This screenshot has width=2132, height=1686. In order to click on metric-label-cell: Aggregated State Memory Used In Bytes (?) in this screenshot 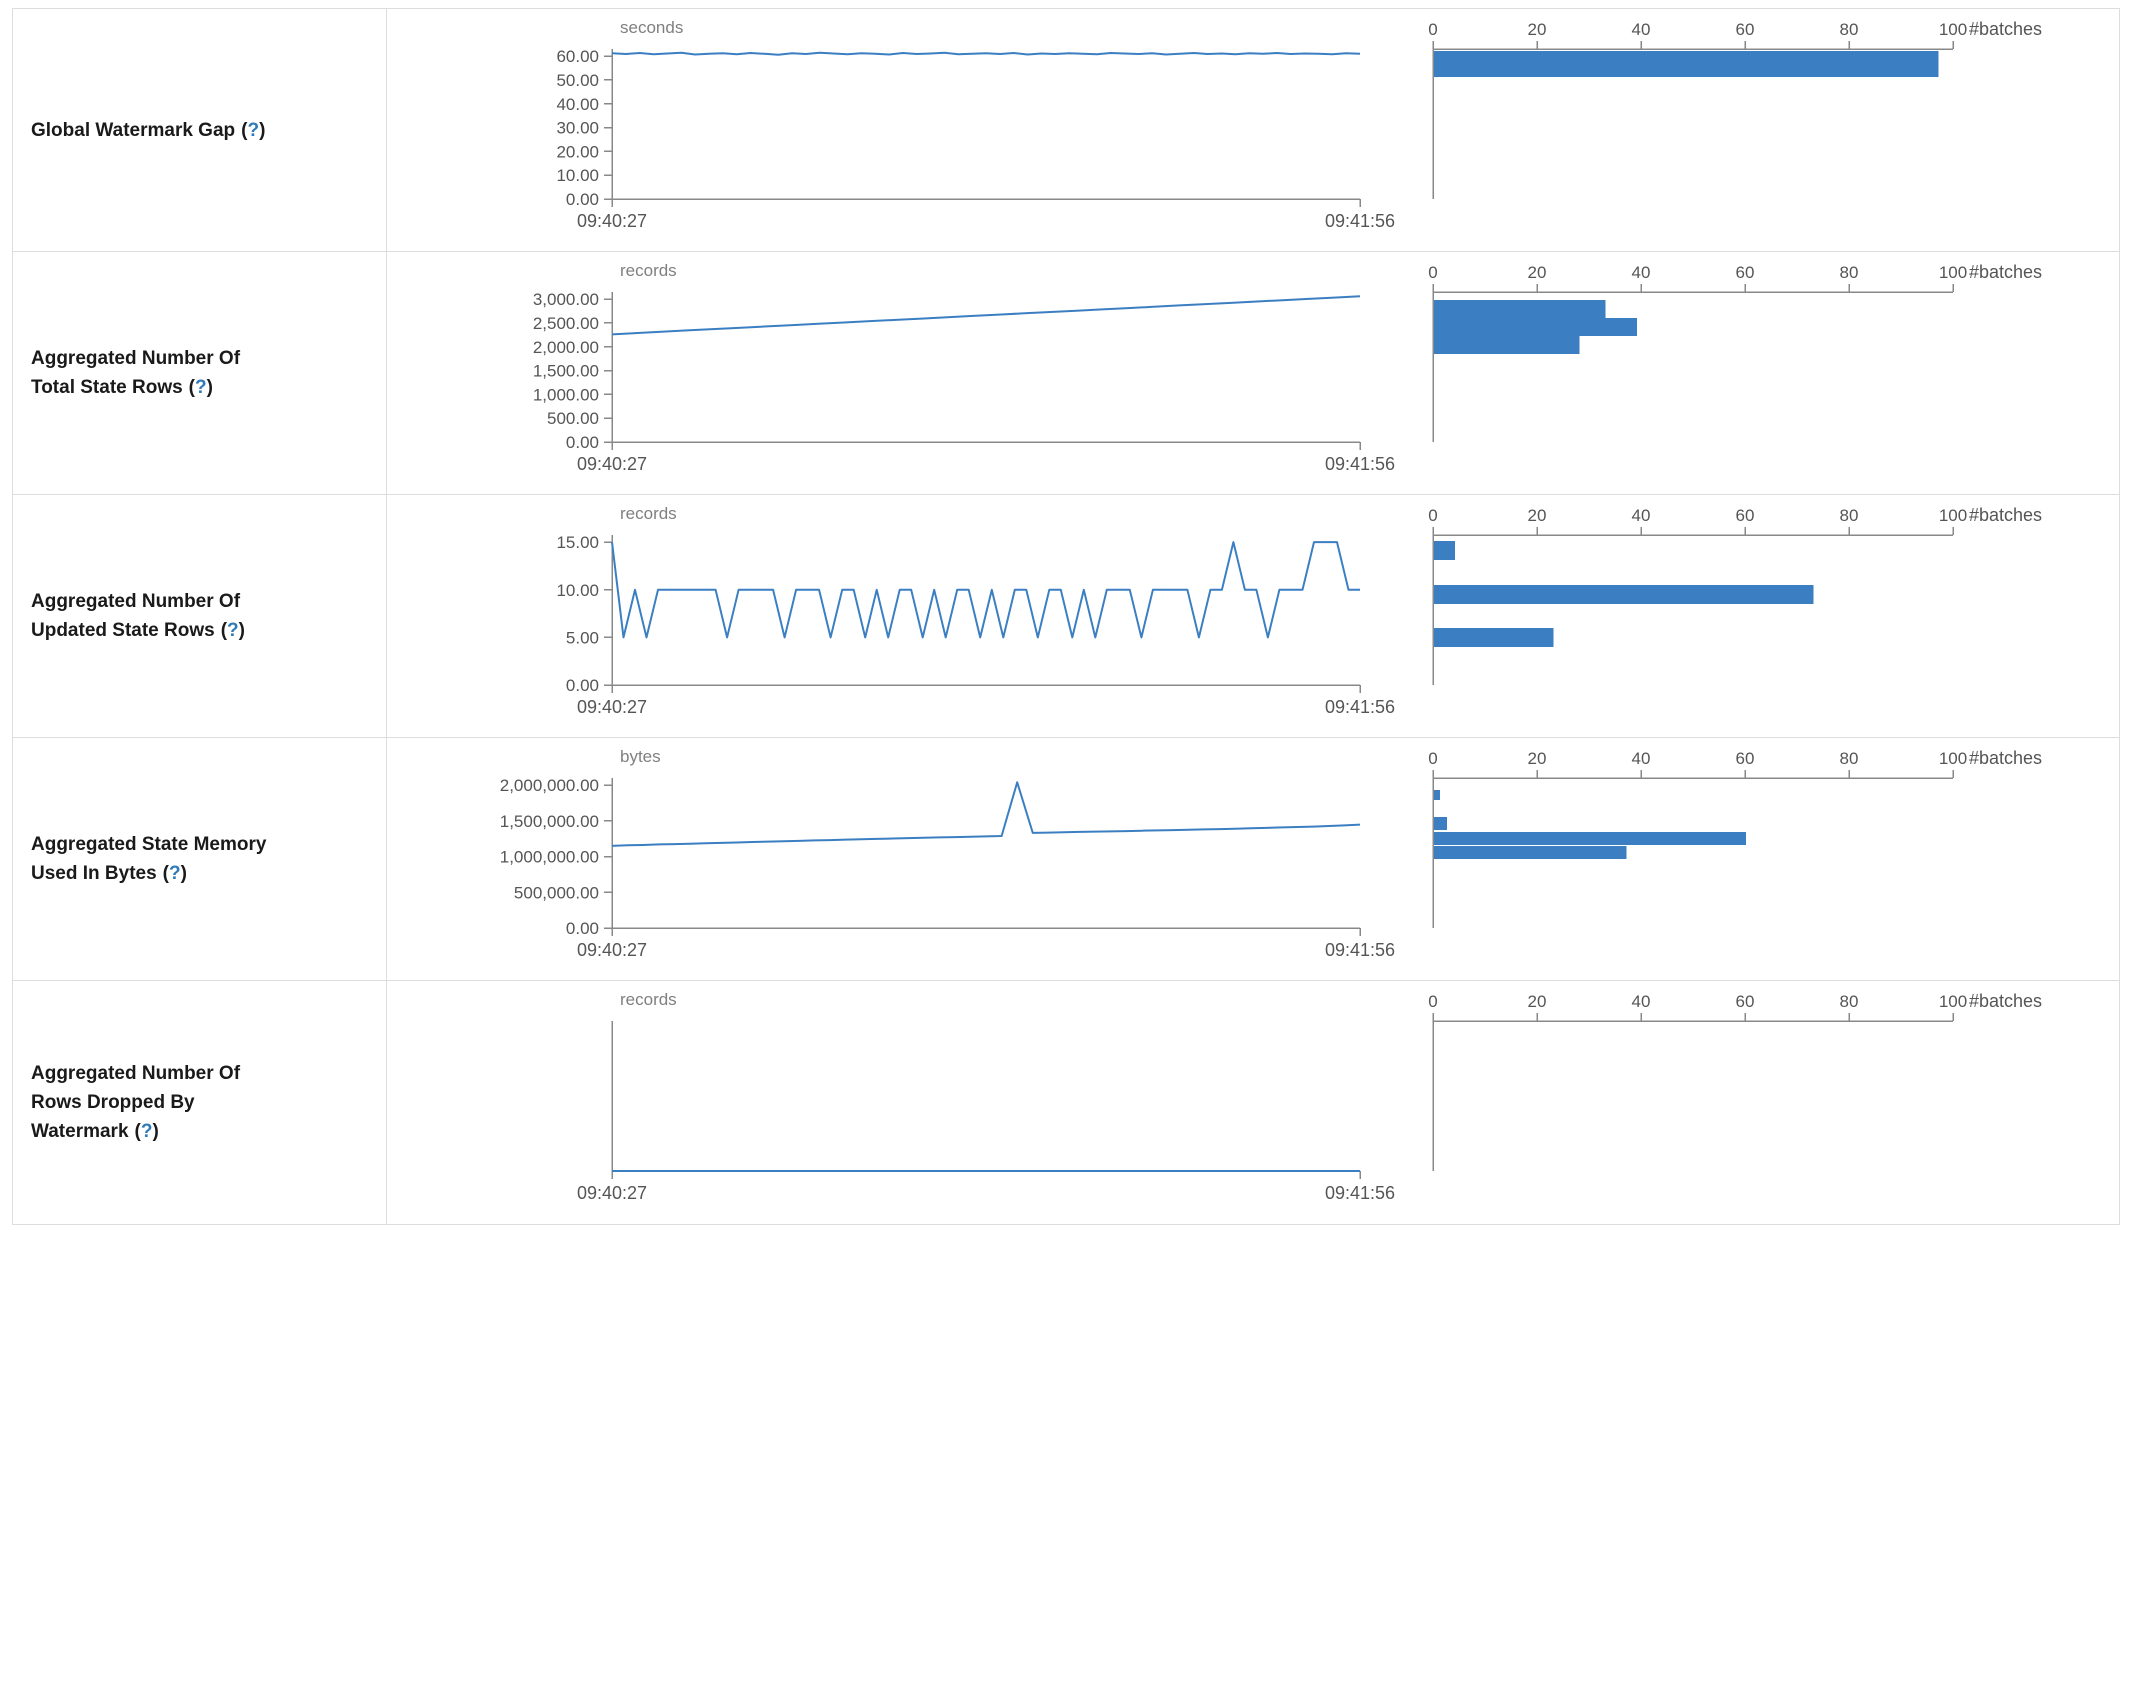, I will do `click(200, 859)`.